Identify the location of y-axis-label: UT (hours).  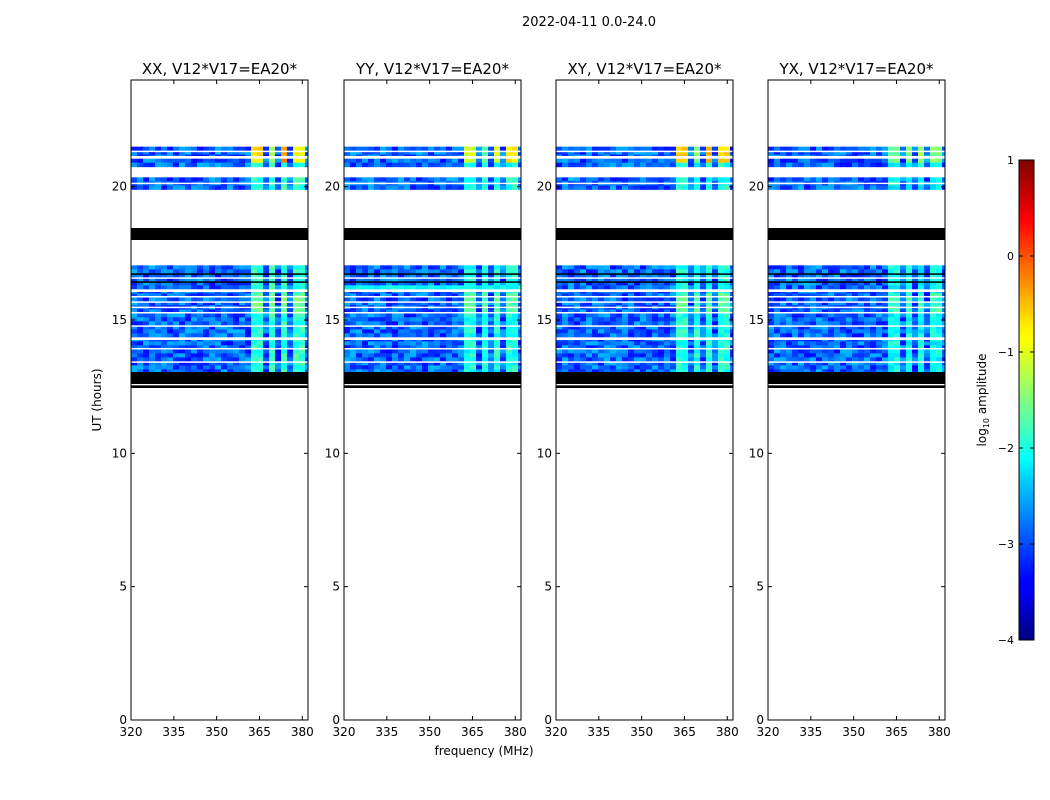
(97, 399).